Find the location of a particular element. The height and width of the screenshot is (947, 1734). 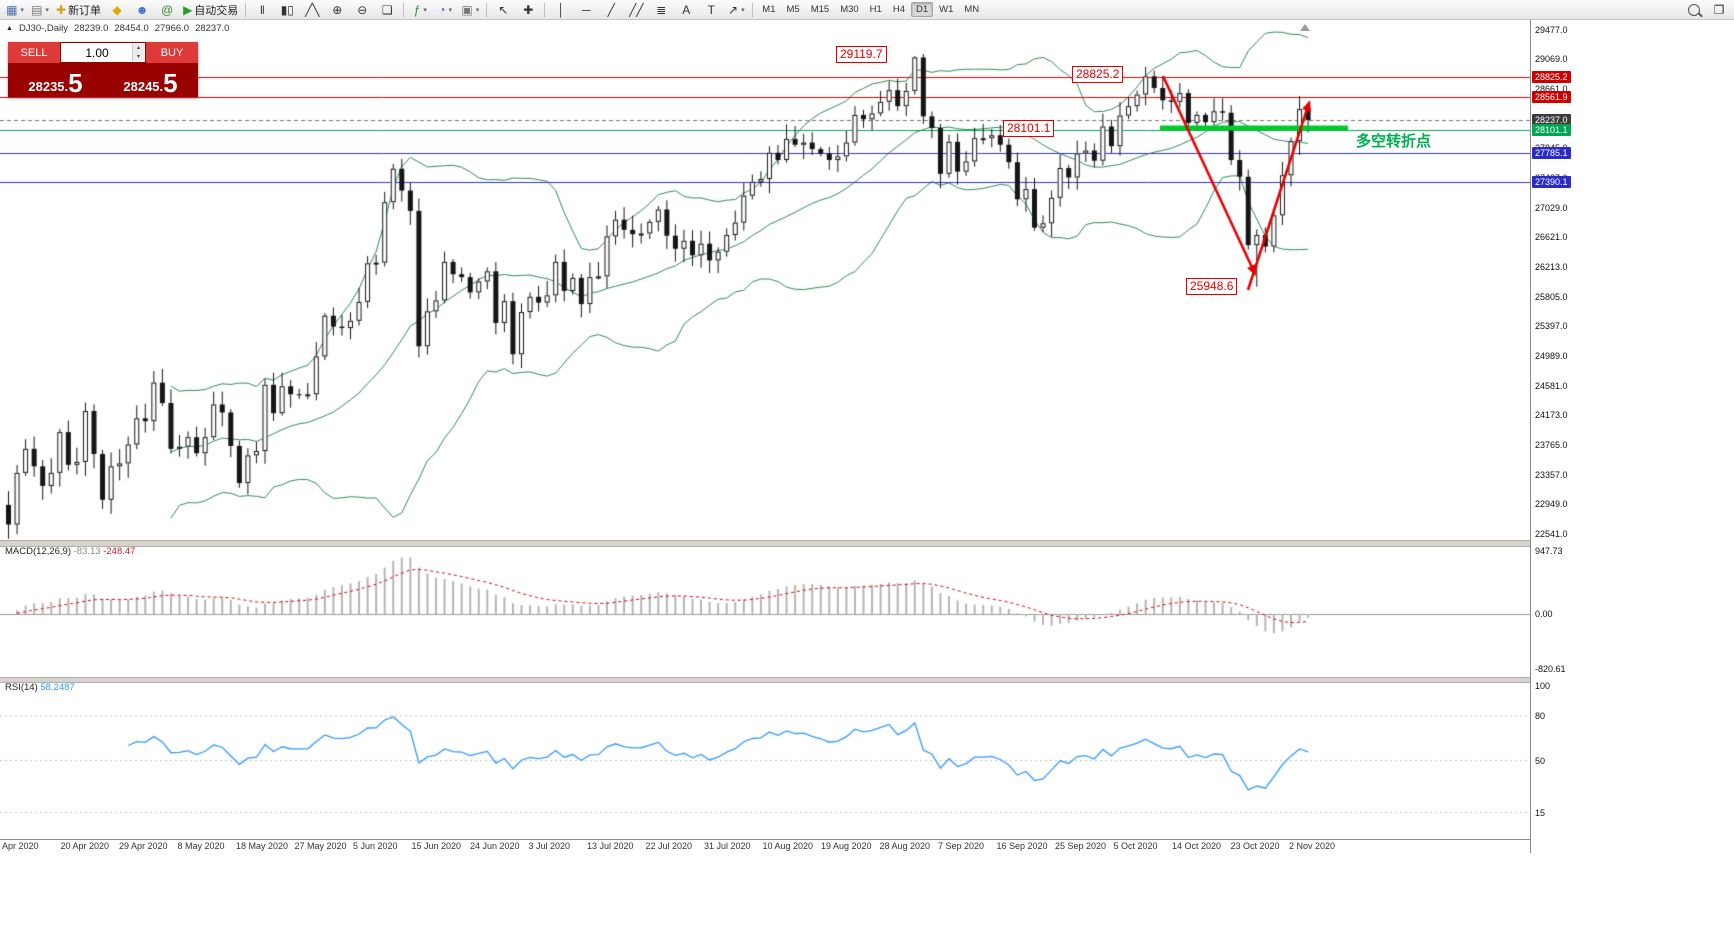

panel-separator-rsi is located at coordinates (800, 680).